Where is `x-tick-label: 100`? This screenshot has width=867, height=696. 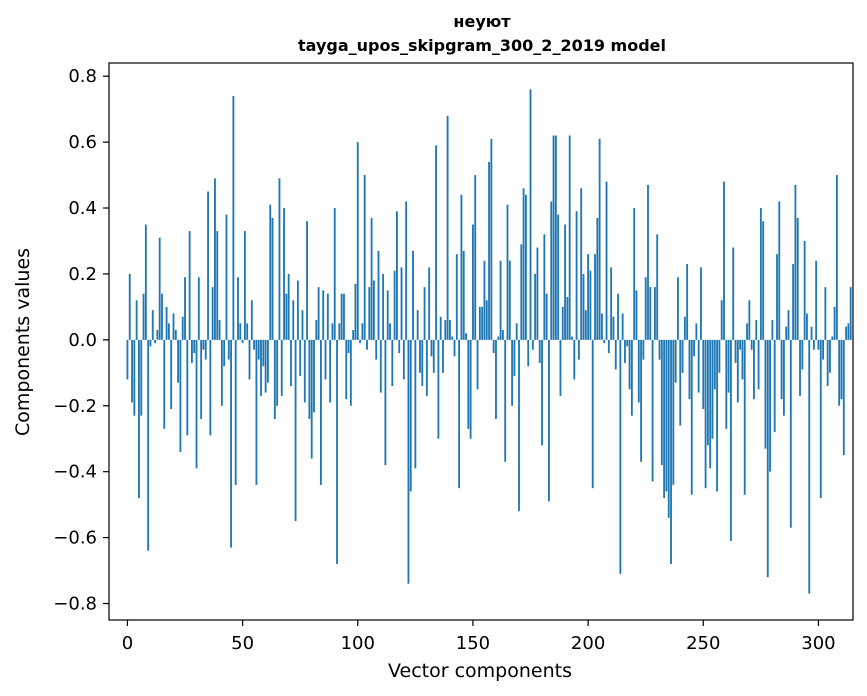 x-tick-label: 100 is located at coordinates (358, 643).